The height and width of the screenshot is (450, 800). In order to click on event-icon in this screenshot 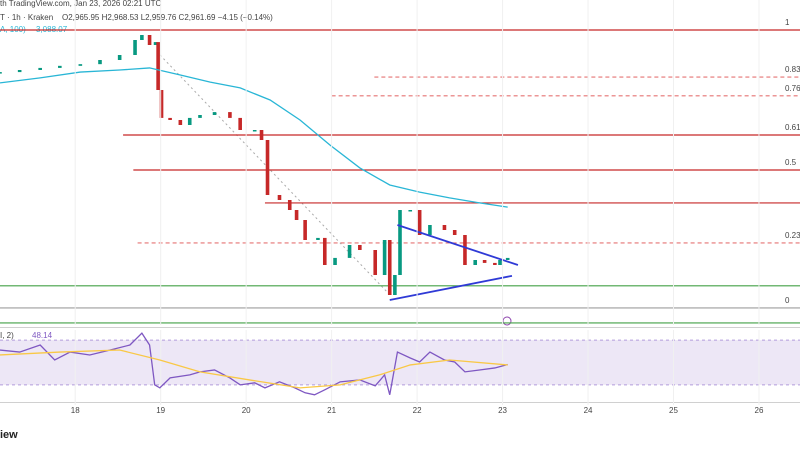, I will do `click(507, 321)`.